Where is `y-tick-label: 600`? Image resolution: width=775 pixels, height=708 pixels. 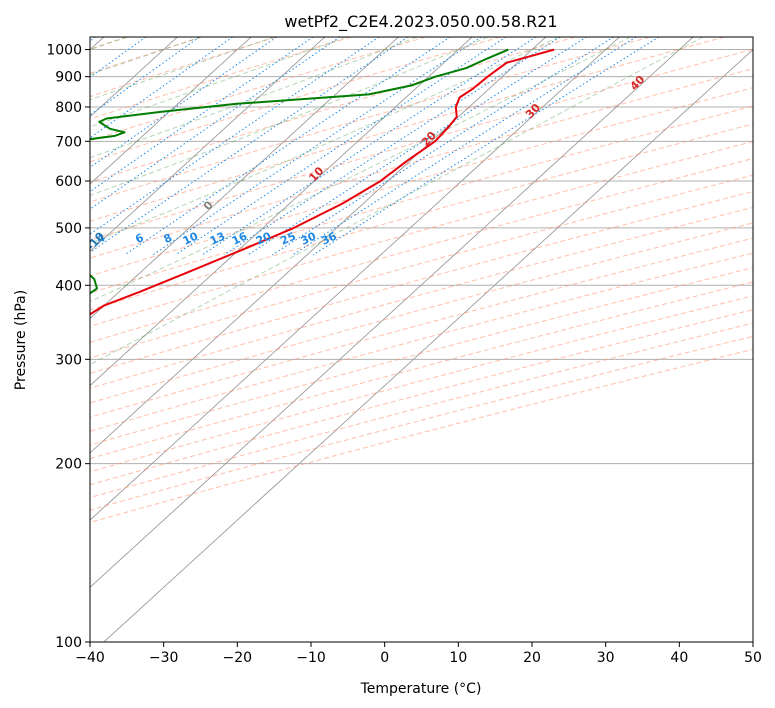 y-tick-label: 600 is located at coordinates (68, 182).